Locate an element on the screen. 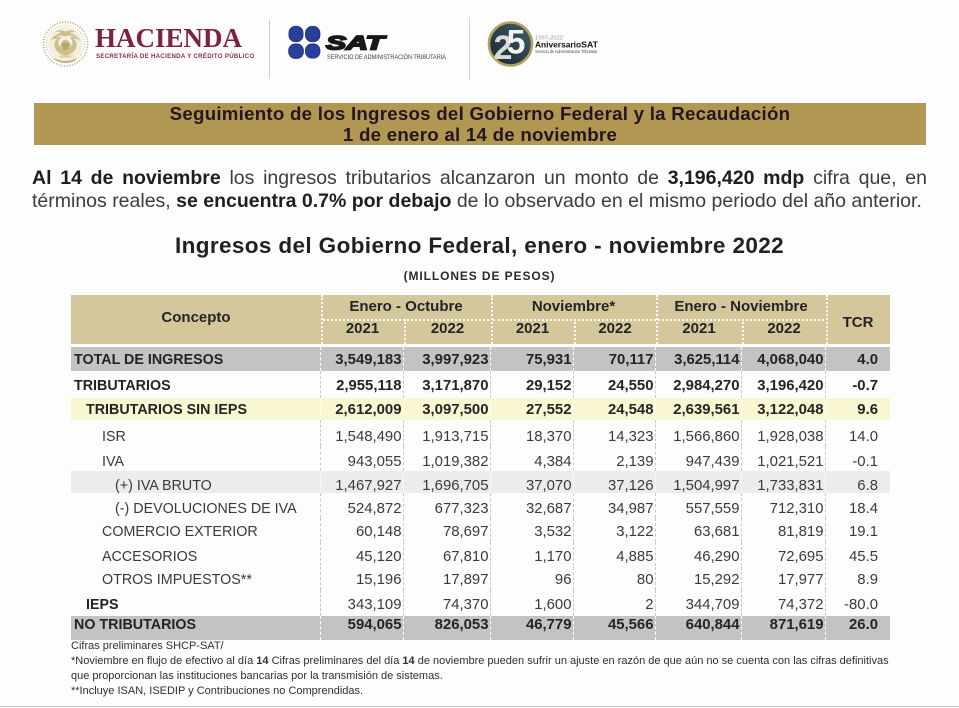 The image size is (959, 708). svg-text:Servicio de Administración Tri: Servicio de Administración Tributaria is located at coordinates (566, 51).